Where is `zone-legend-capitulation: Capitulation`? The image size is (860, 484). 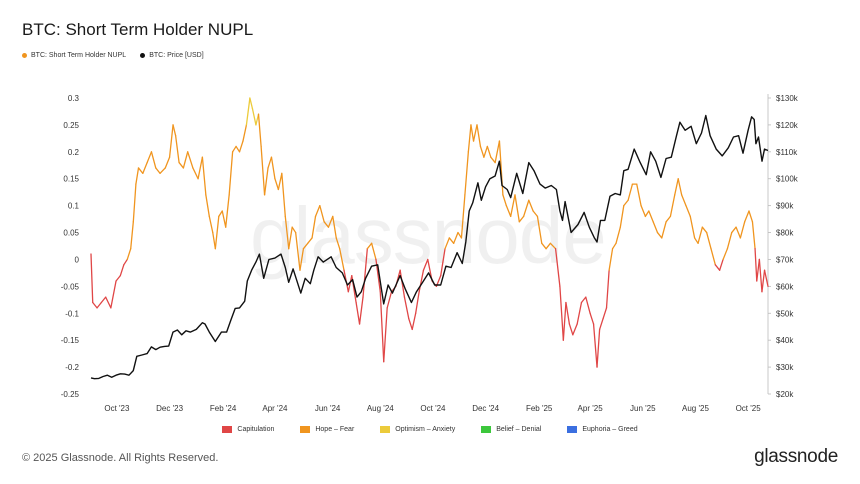
zone-legend-capitulation: Capitulation is located at coordinates (248, 429).